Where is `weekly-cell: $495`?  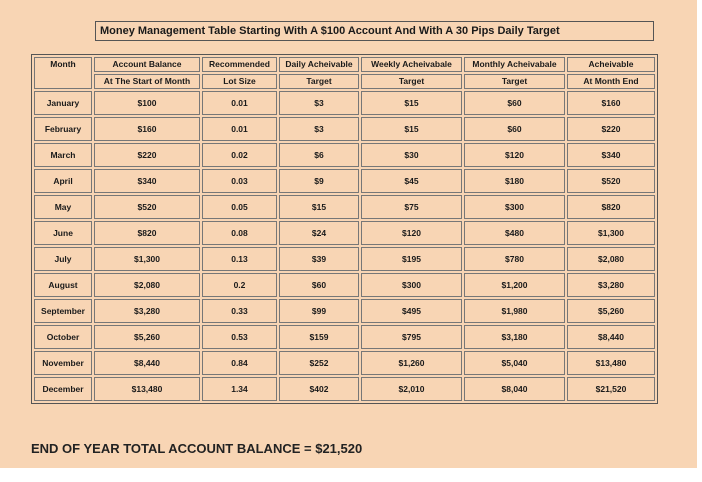 weekly-cell: $495 is located at coordinates (411, 311).